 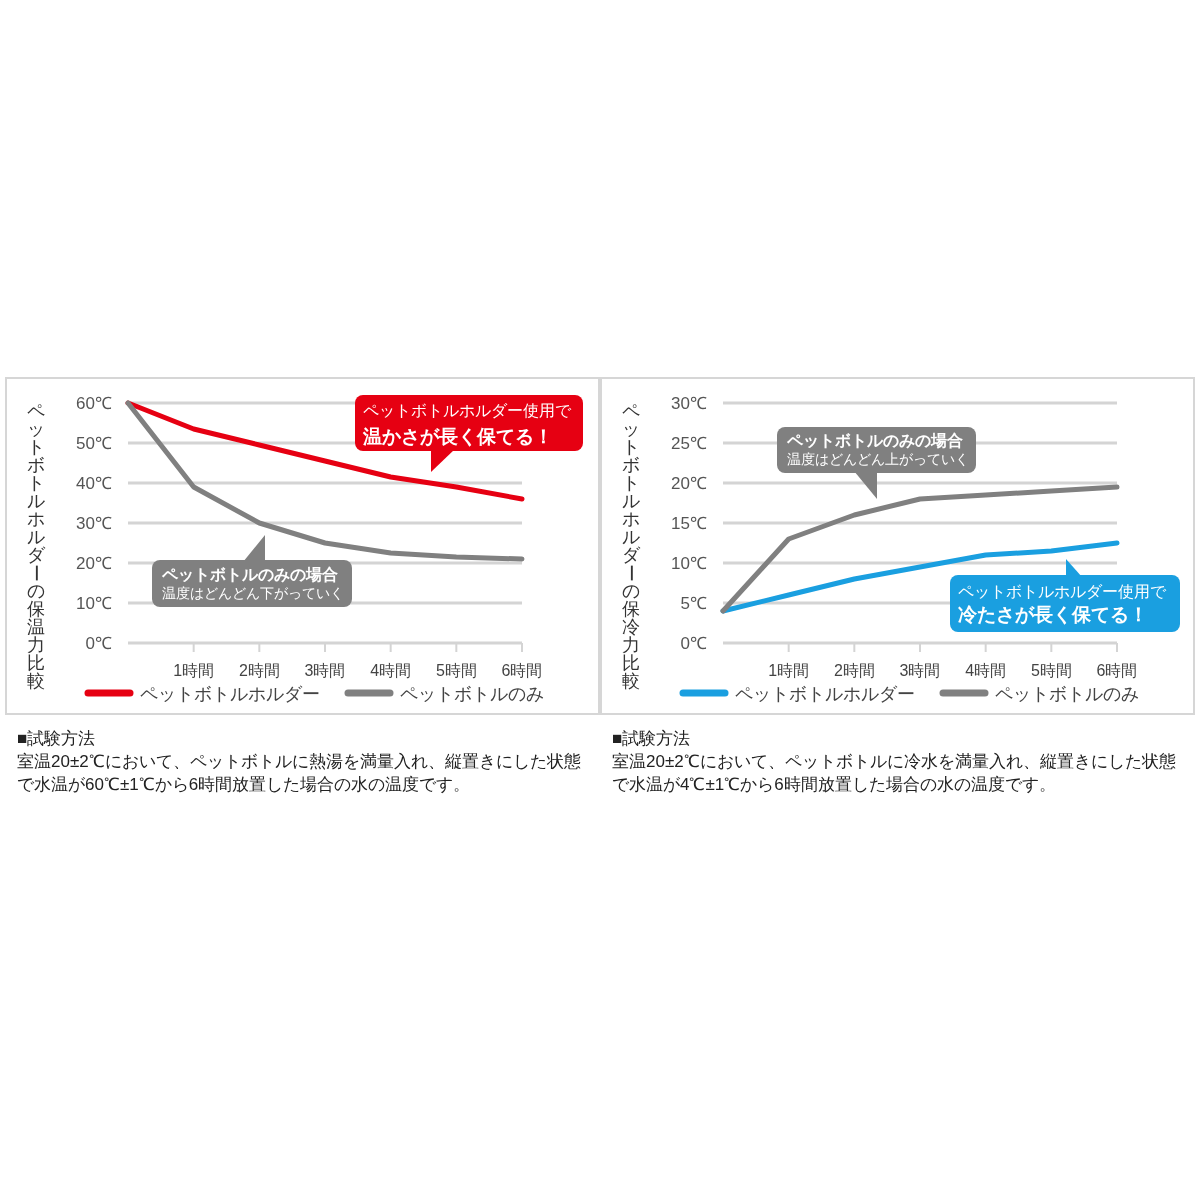 I want to click on annotation: 温度はどんどん上がっていく, so click(x=878, y=459).